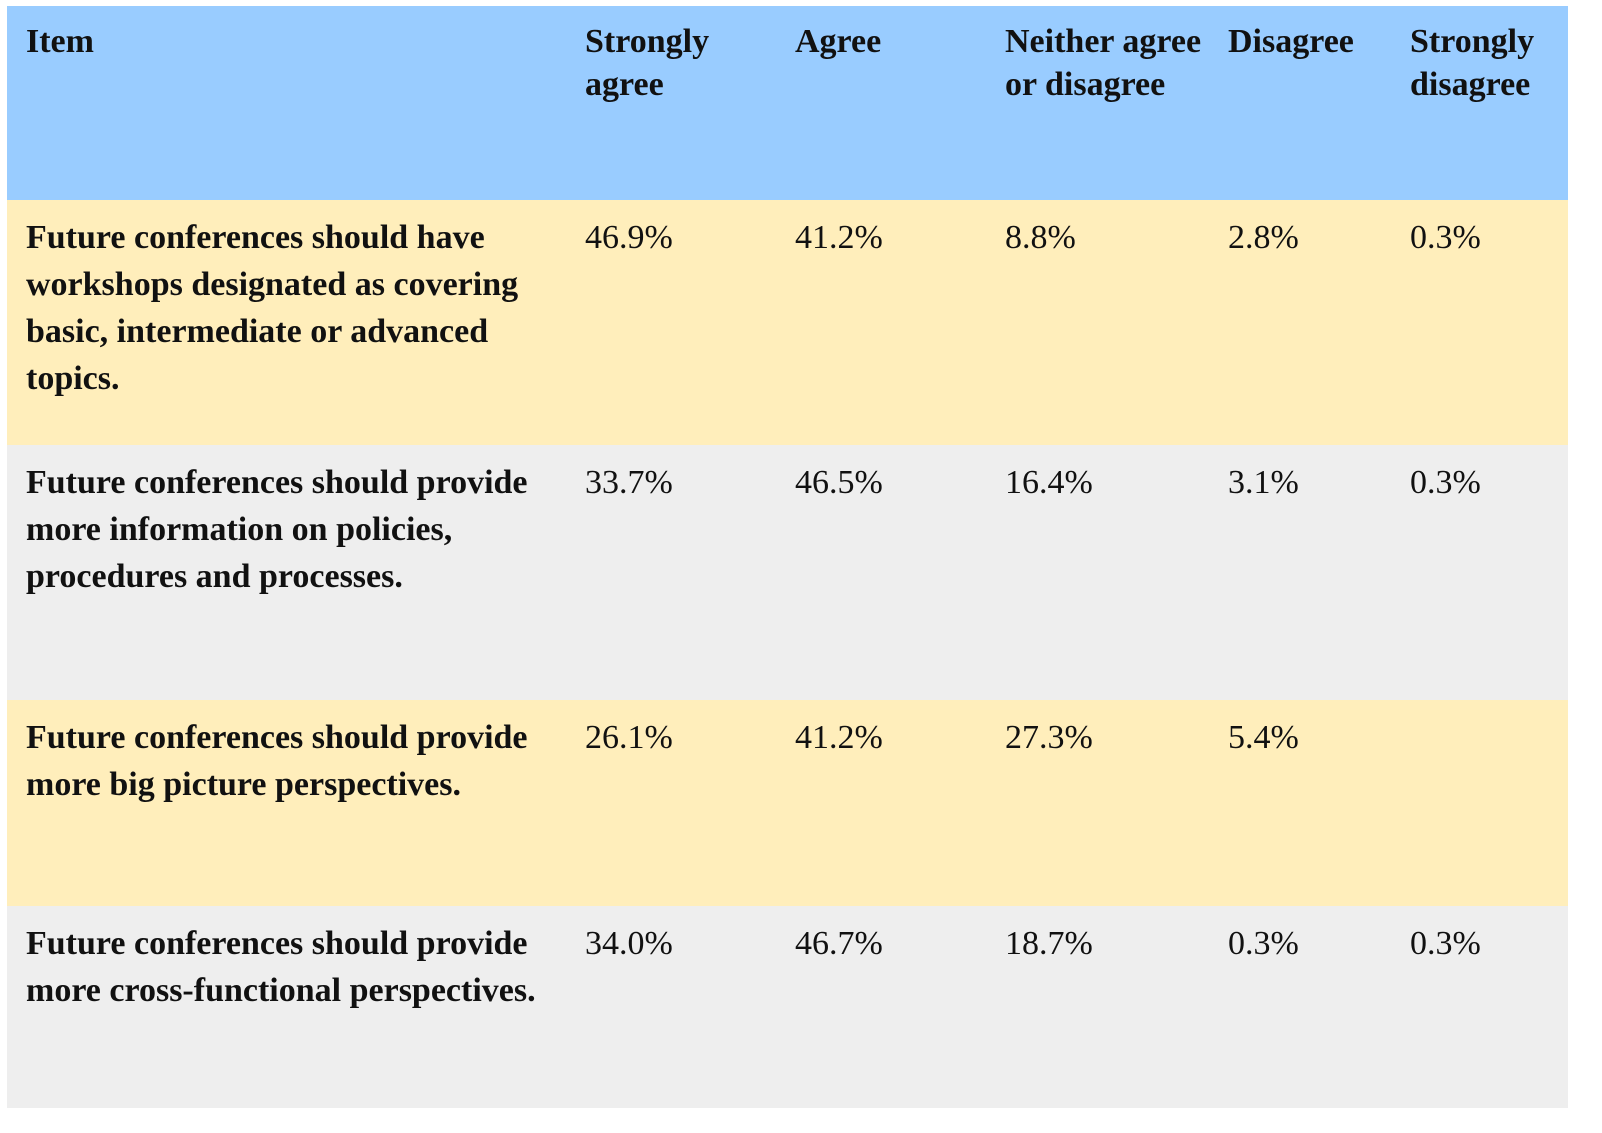  I want to click on value-cell: 34.0%, so click(629, 943).